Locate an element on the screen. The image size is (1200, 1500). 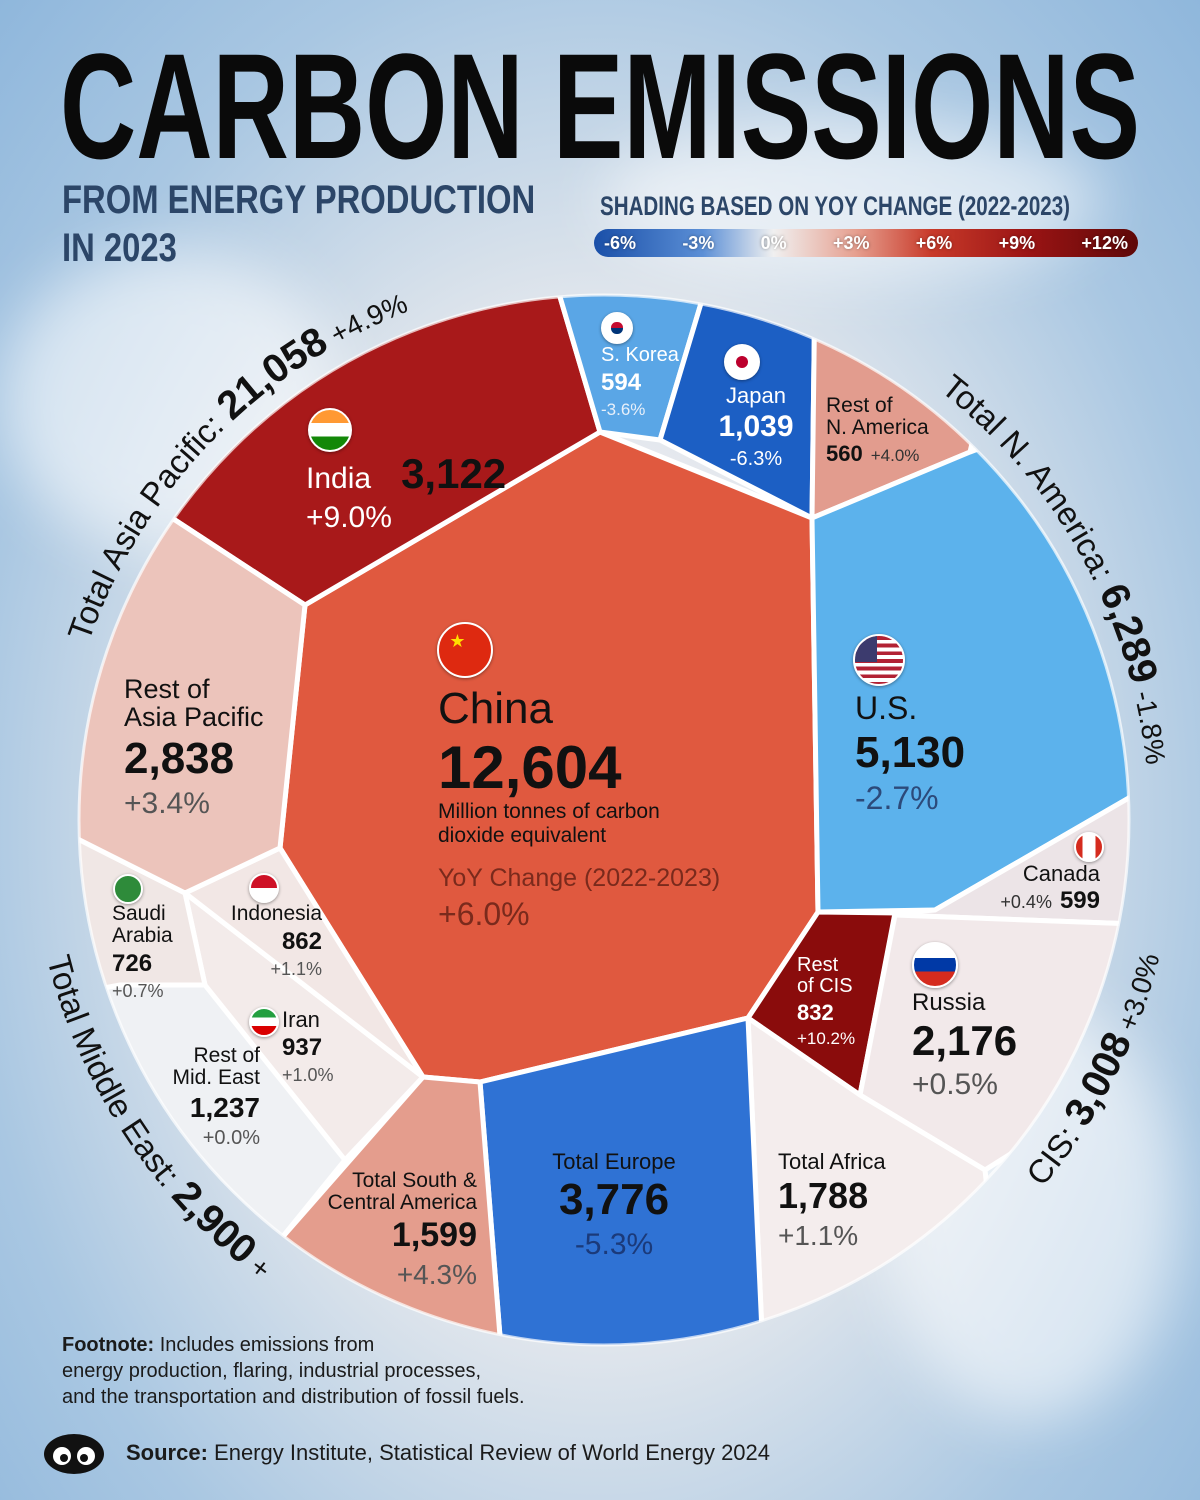
cell-label-restcis: Rest of CIS 832 +10.2% is located at coordinates (826, 1001).